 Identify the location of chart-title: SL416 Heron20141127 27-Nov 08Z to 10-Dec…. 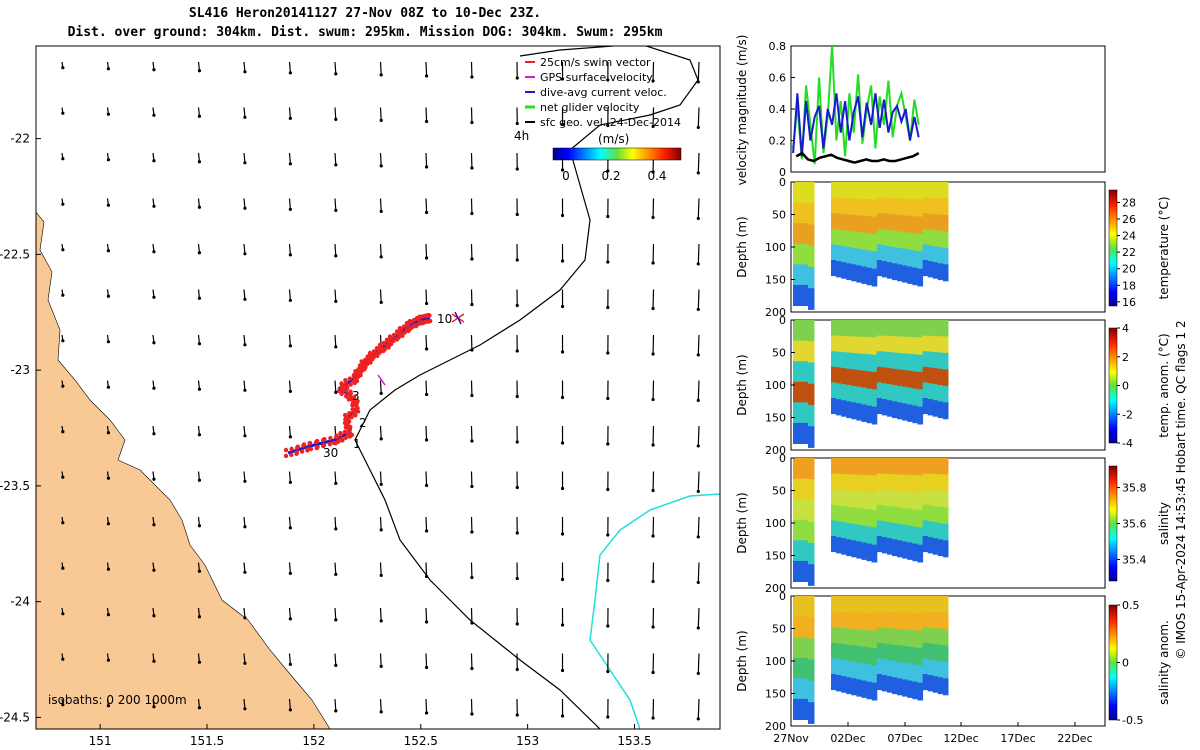
(365, 13).